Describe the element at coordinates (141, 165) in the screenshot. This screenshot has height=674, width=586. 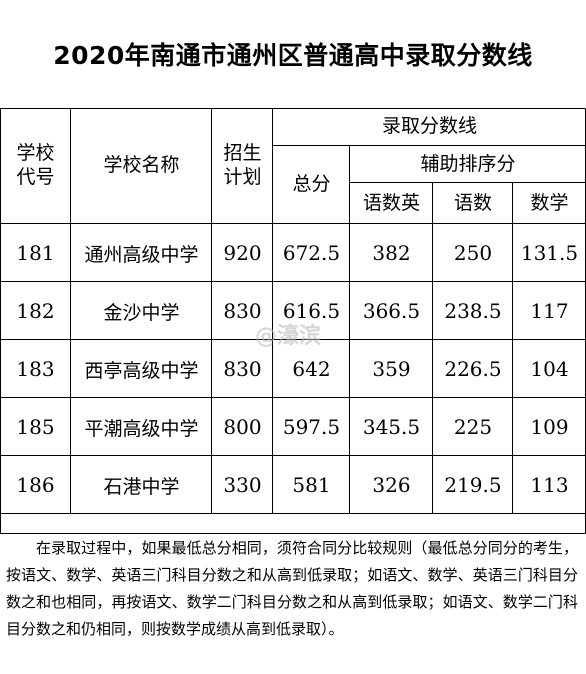
I see `header-school-name: 学校名称` at that location.